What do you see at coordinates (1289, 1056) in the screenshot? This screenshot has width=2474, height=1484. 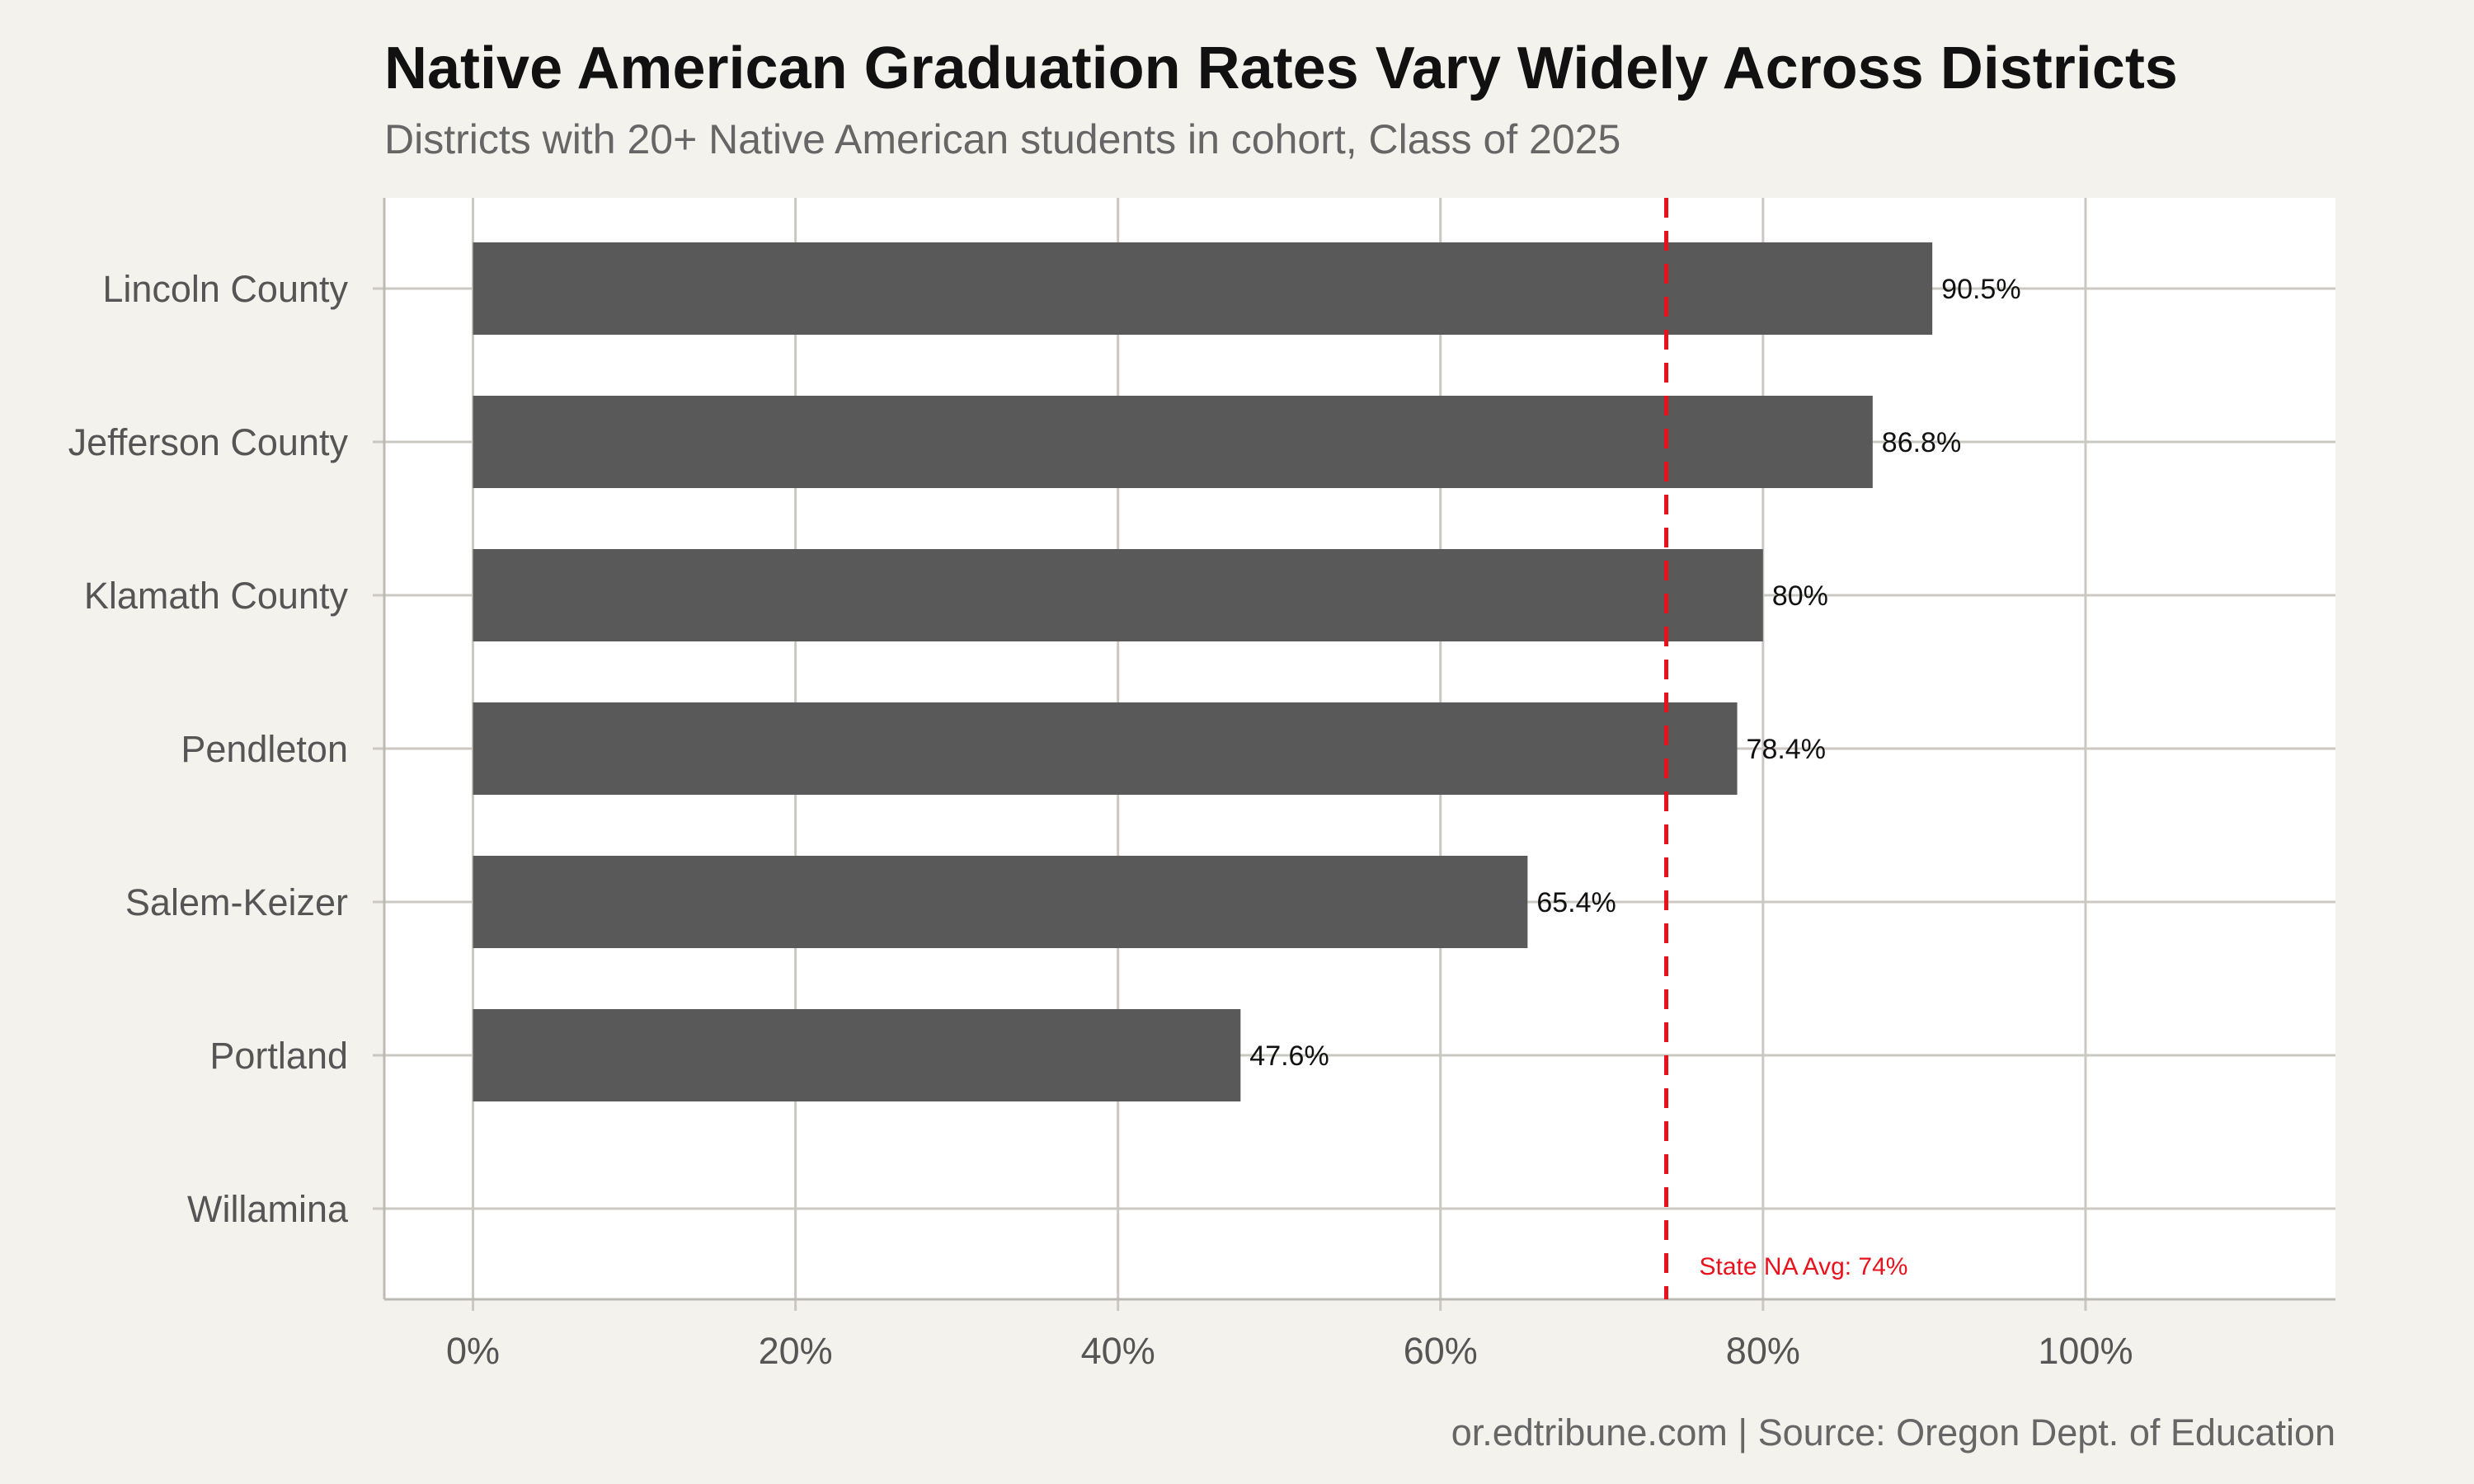 I see `bar-value-label: 47.6%` at bounding box center [1289, 1056].